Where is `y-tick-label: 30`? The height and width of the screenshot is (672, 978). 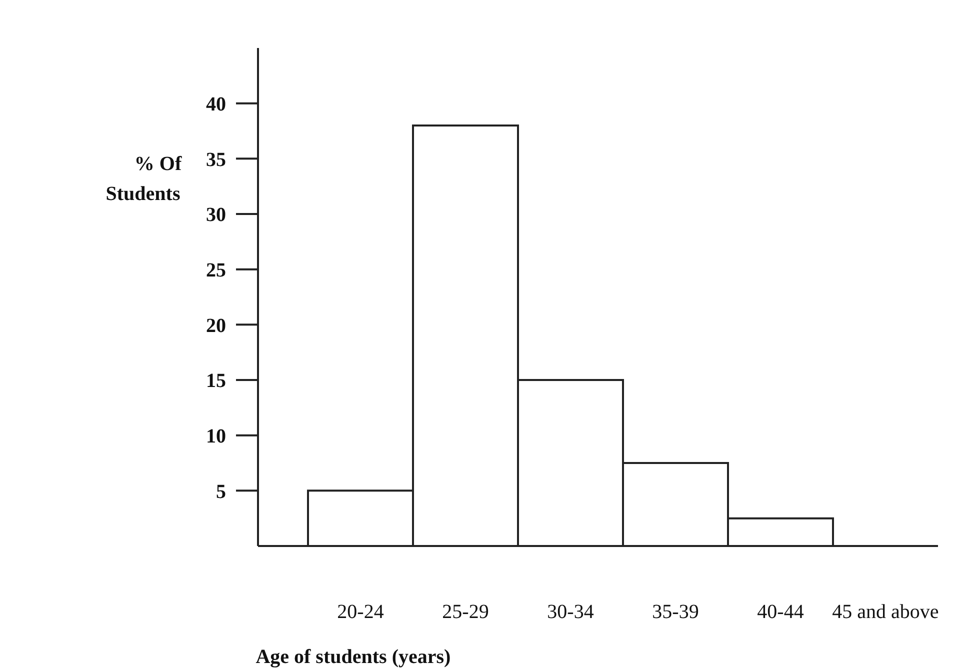 y-tick-label: 30 is located at coordinates (216, 215).